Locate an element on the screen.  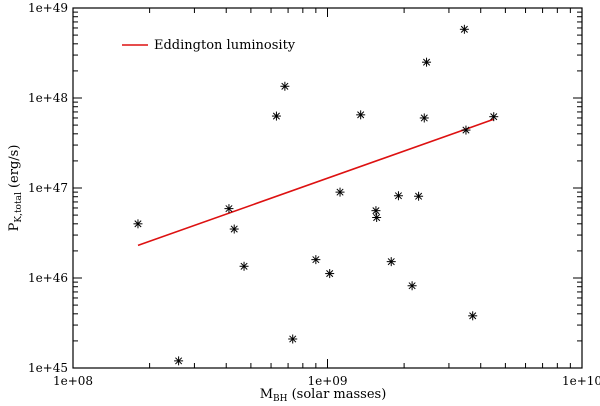
x-tick-labels: 1e+08 1e+09 1e+10 is located at coordinates (326, 381).